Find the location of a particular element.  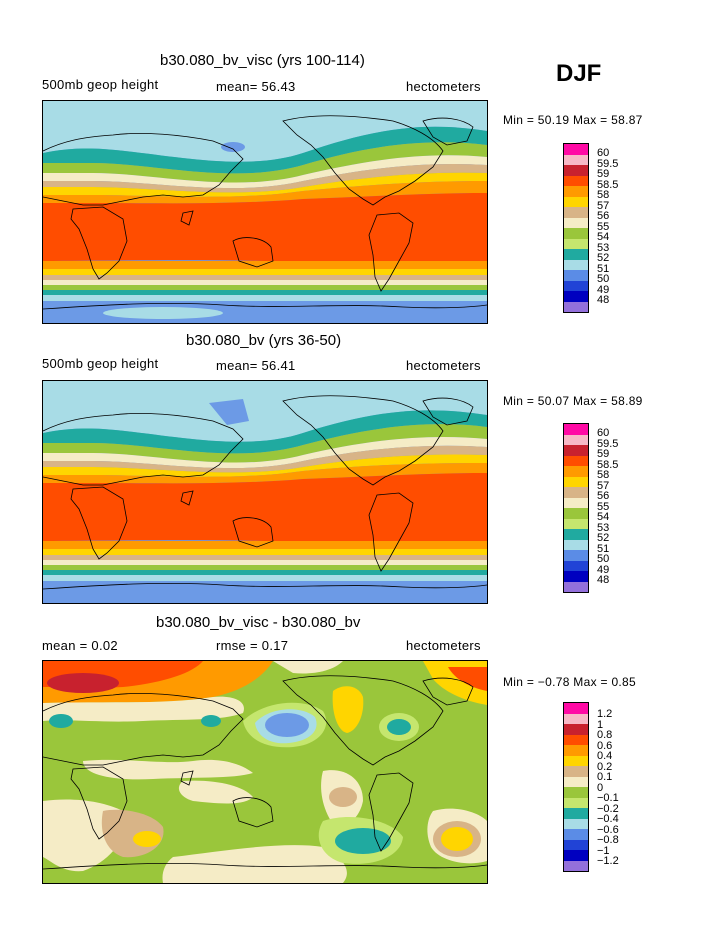

panel3-cbar-label: −1.2 is located at coordinates (608, 861).